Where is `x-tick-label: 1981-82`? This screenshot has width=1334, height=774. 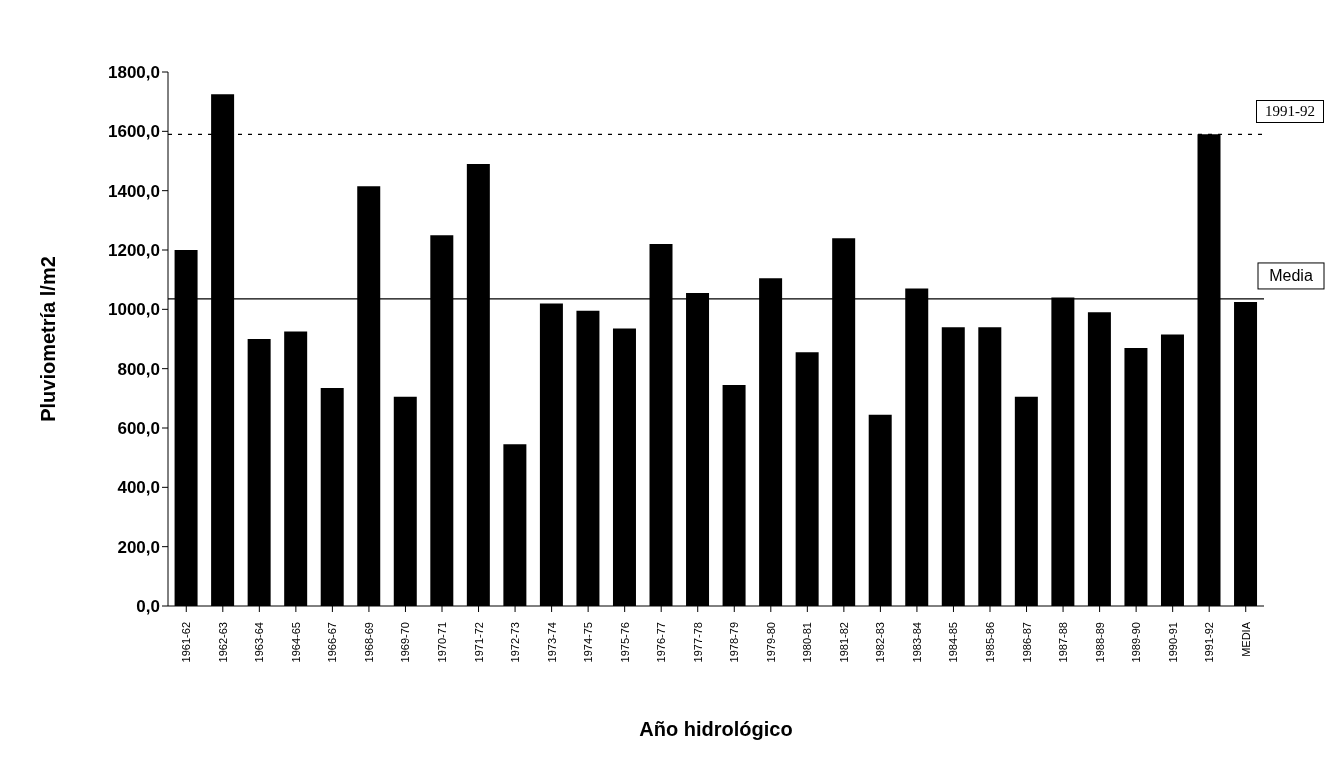
x-tick-label: 1981-82 is located at coordinates (843, 642).